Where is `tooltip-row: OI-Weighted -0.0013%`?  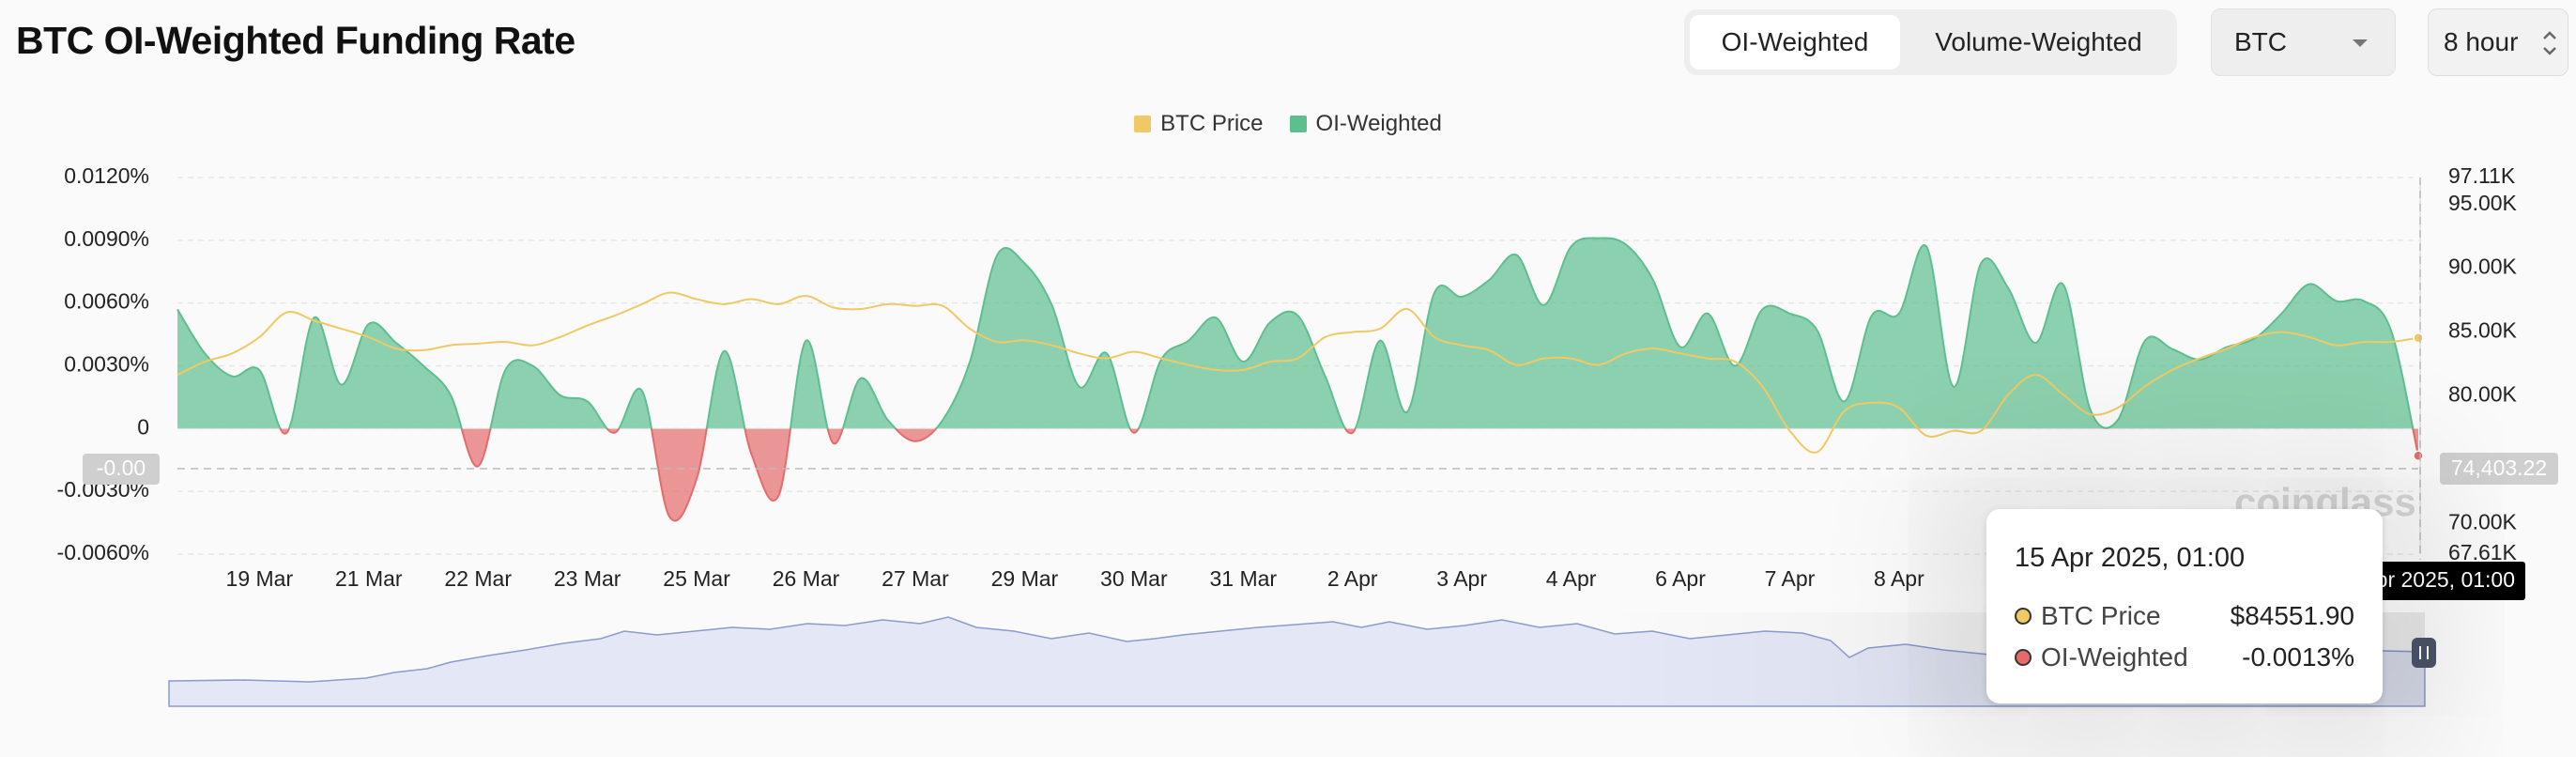
tooltip-row: OI-Weighted -0.0013% is located at coordinates (2185, 657).